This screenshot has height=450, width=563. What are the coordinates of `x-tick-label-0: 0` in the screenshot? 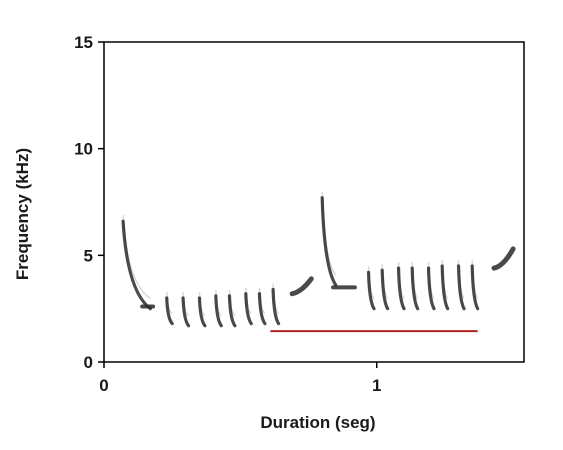 It's located at (103, 385).